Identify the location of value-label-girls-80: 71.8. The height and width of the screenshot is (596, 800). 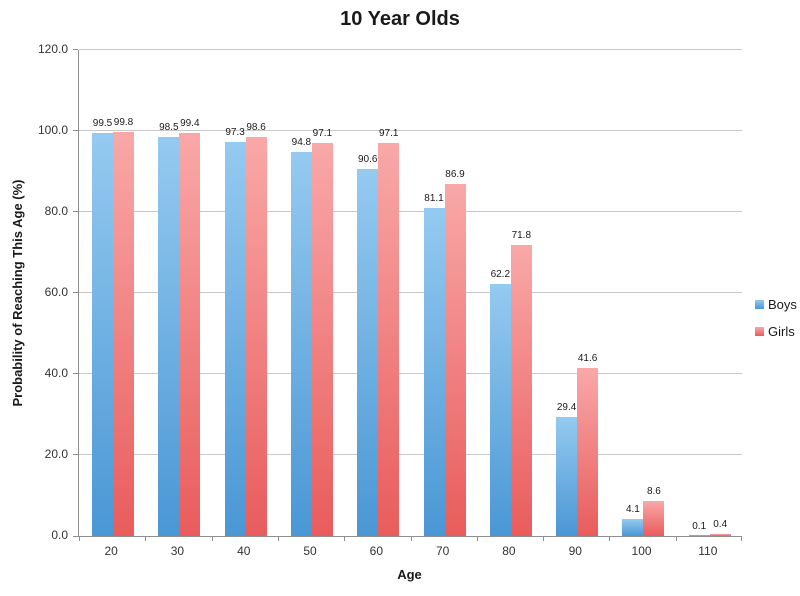
(521, 236).